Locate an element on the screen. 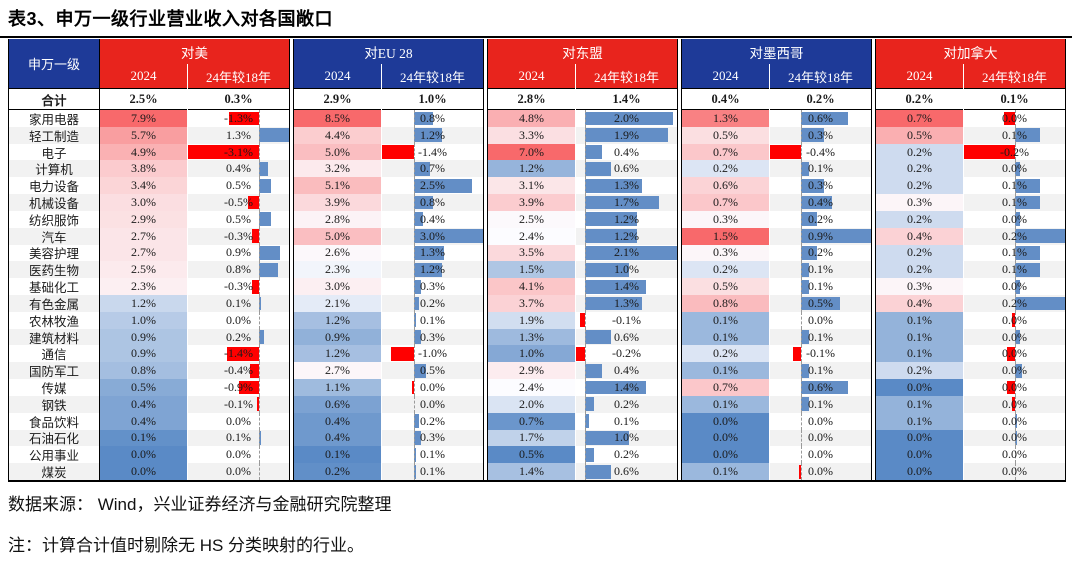  change-cell: -0.3% is located at coordinates (238, 236).